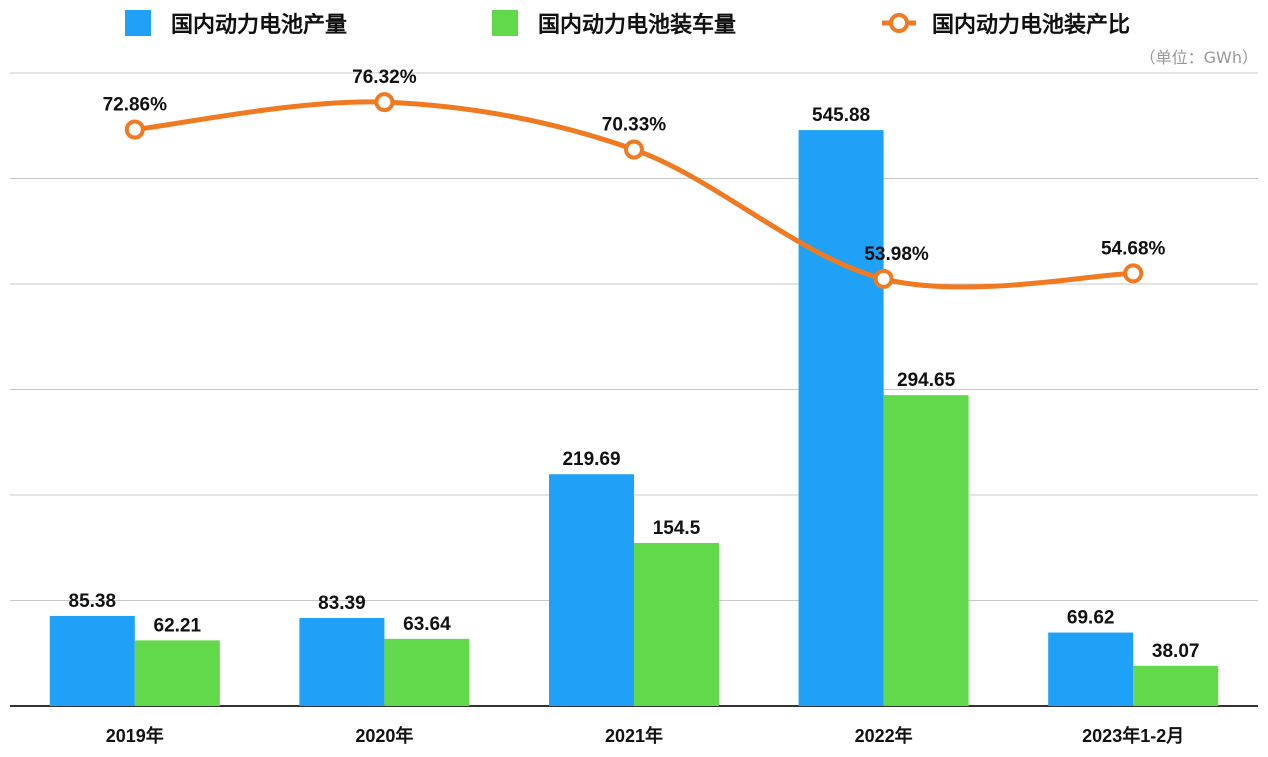 The width and height of the screenshot is (1268, 757). What do you see at coordinates (677, 528) in the screenshot?
I see `bar-label-1-2: 154.5` at bounding box center [677, 528].